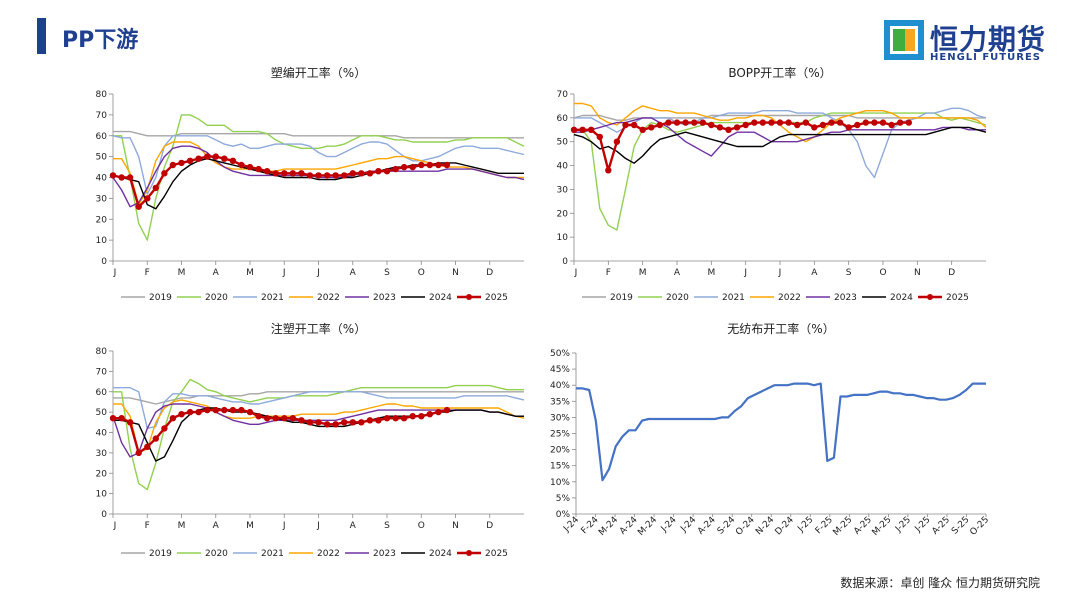  What do you see at coordinates (745, 526) in the screenshot?
I see `x-tick-label: O-24` at bounding box center [745, 526].